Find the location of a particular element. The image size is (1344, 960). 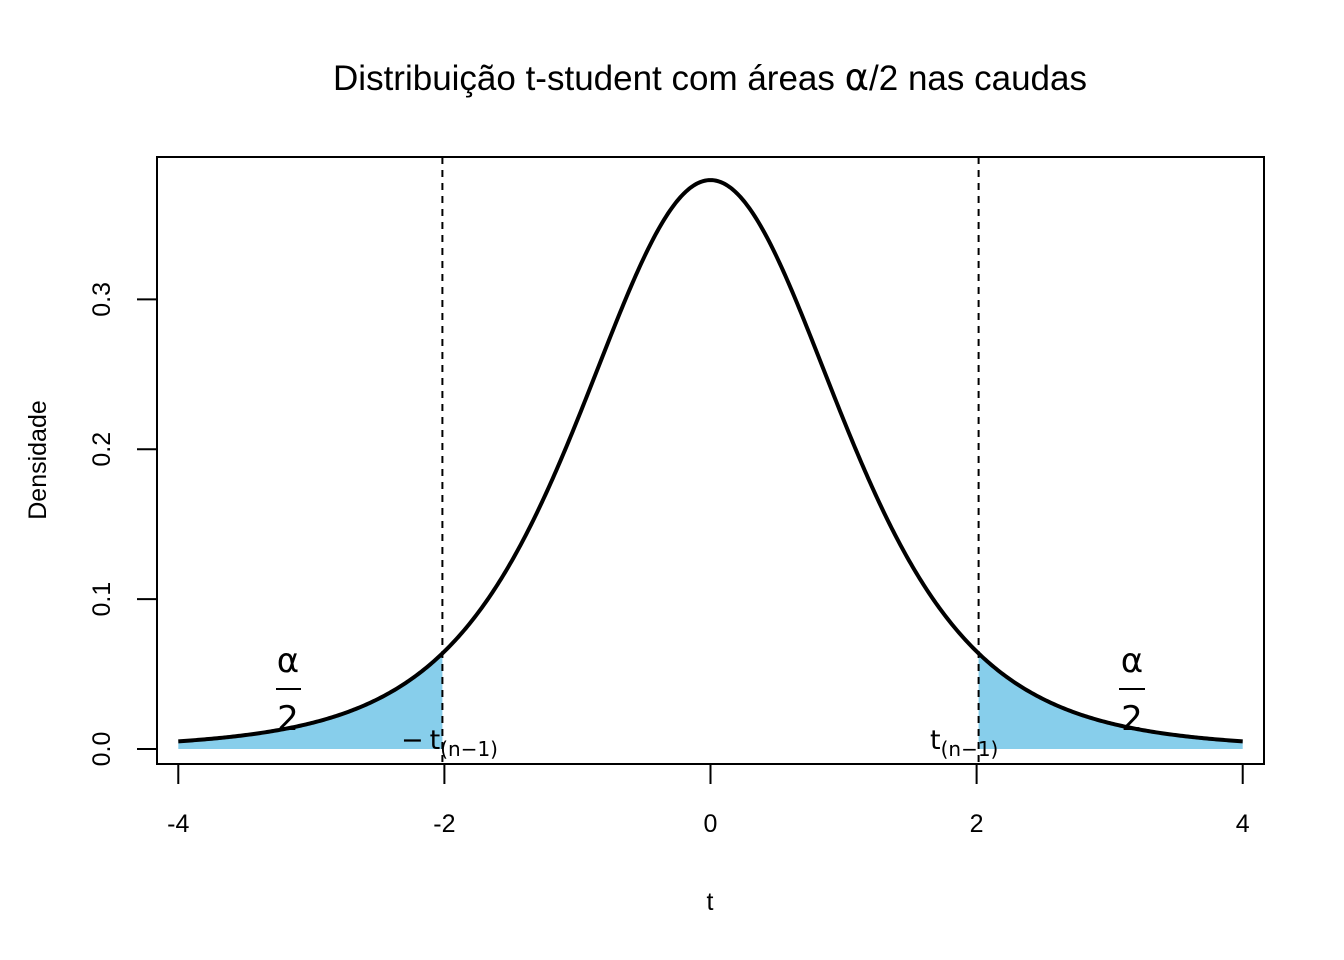

alpha-numerator-left: α is located at coordinates (288, 661).